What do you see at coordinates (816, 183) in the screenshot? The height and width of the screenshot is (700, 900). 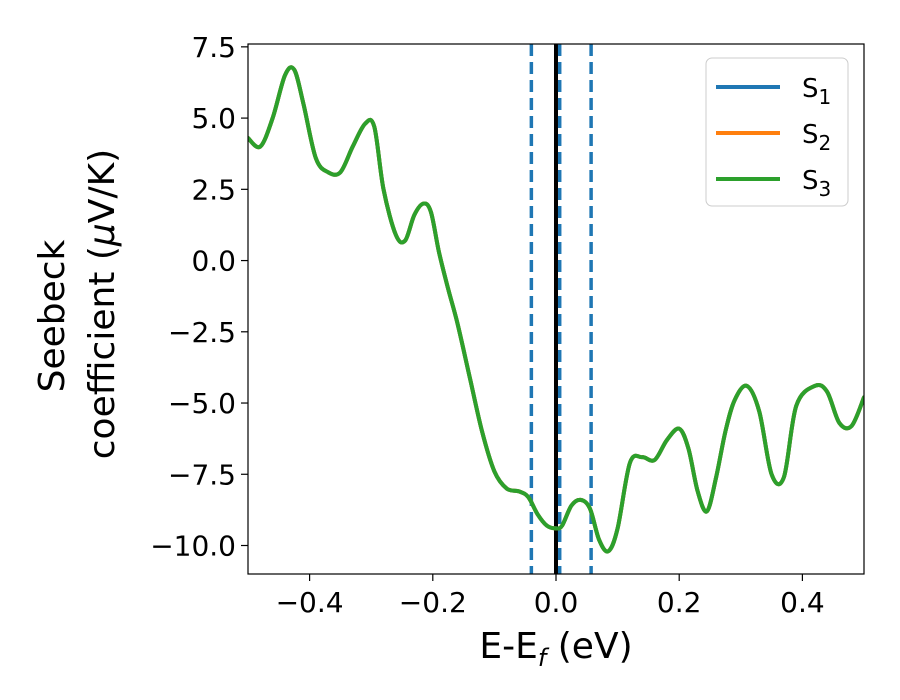 I see `legend-label-s3: S3` at bounding box center [816, 183].